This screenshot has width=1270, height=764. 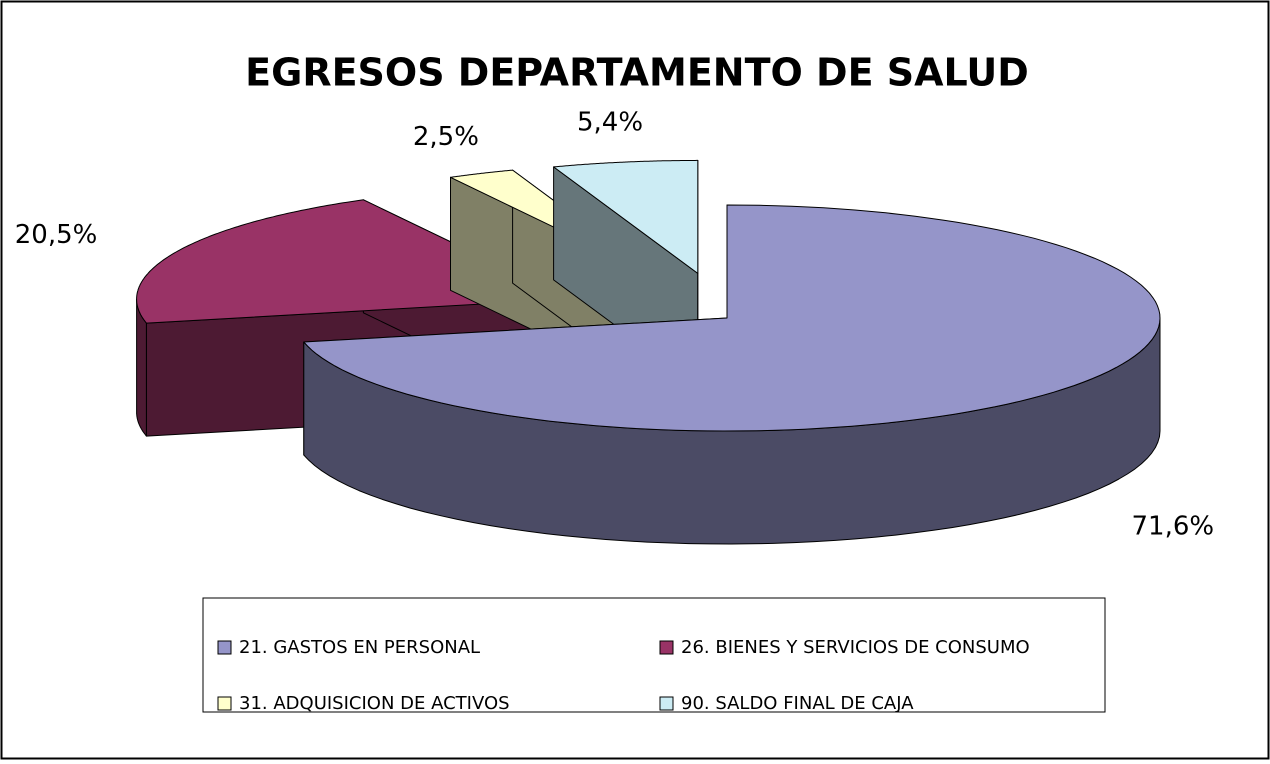 What do you see at coordinates (1172, 526) in the screenshot?
I see `data-label: 71,6%` at bounding box center [1172, 526].